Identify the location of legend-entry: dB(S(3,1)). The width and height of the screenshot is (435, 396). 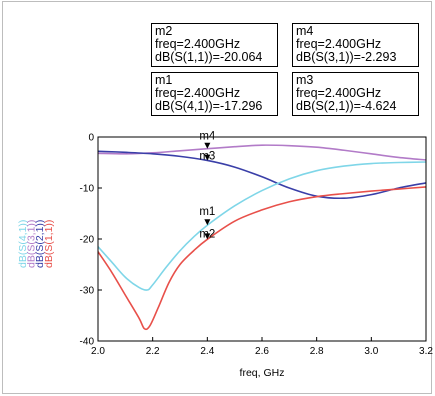
(32, 244).